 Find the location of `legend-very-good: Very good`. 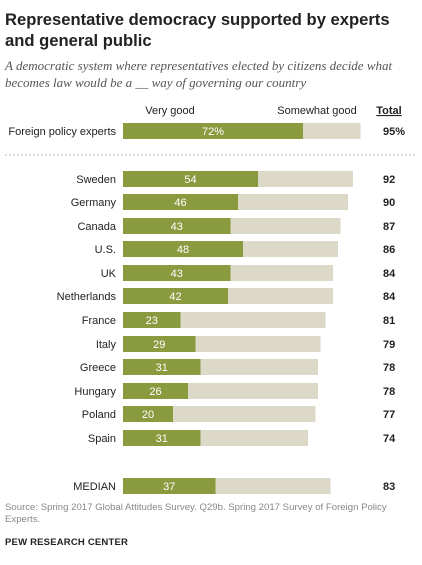

legend-very-good: Very good is located at coordinates (170, 111).